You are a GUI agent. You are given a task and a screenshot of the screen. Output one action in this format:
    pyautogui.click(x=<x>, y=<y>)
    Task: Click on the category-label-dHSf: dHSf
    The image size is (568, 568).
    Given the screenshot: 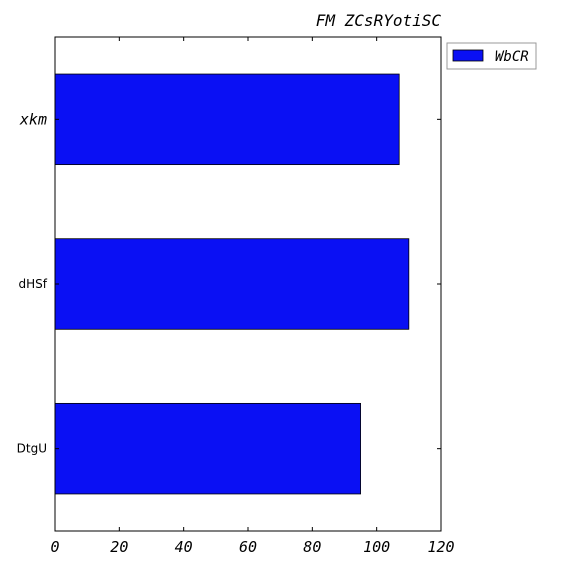 What is the action you would take?
    pyautogui.click(x=33, y=284)
    